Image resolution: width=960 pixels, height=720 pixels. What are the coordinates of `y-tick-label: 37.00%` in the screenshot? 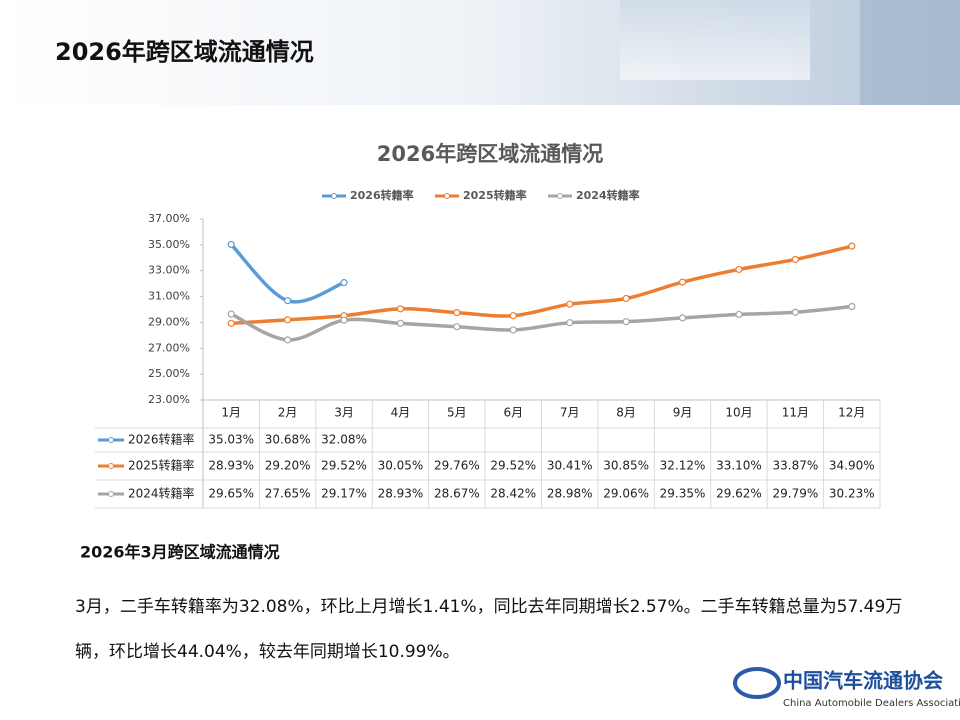 It's located at (169, 218).